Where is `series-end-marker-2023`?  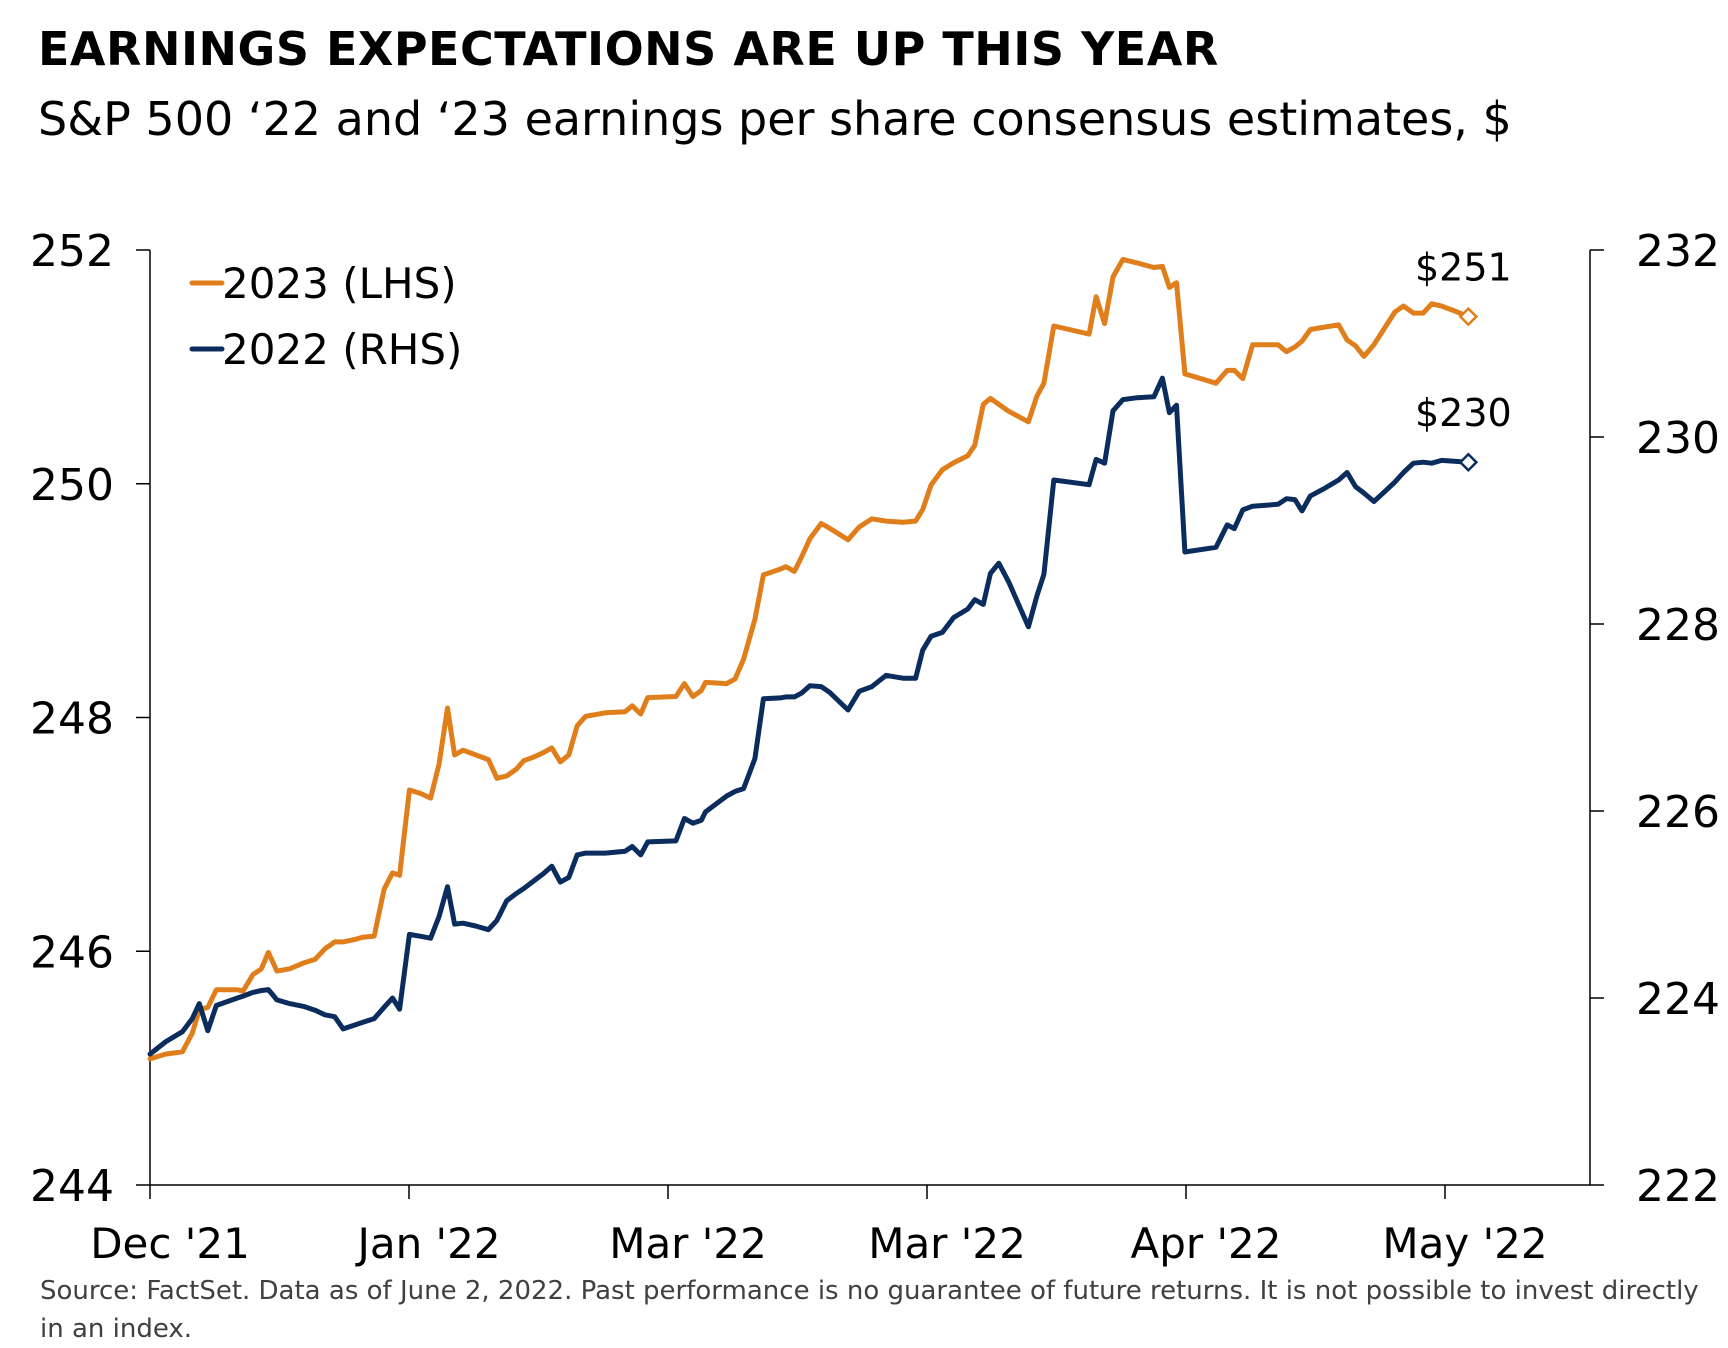
series-end-marker-2023 is located at coordinates (1468, 316).